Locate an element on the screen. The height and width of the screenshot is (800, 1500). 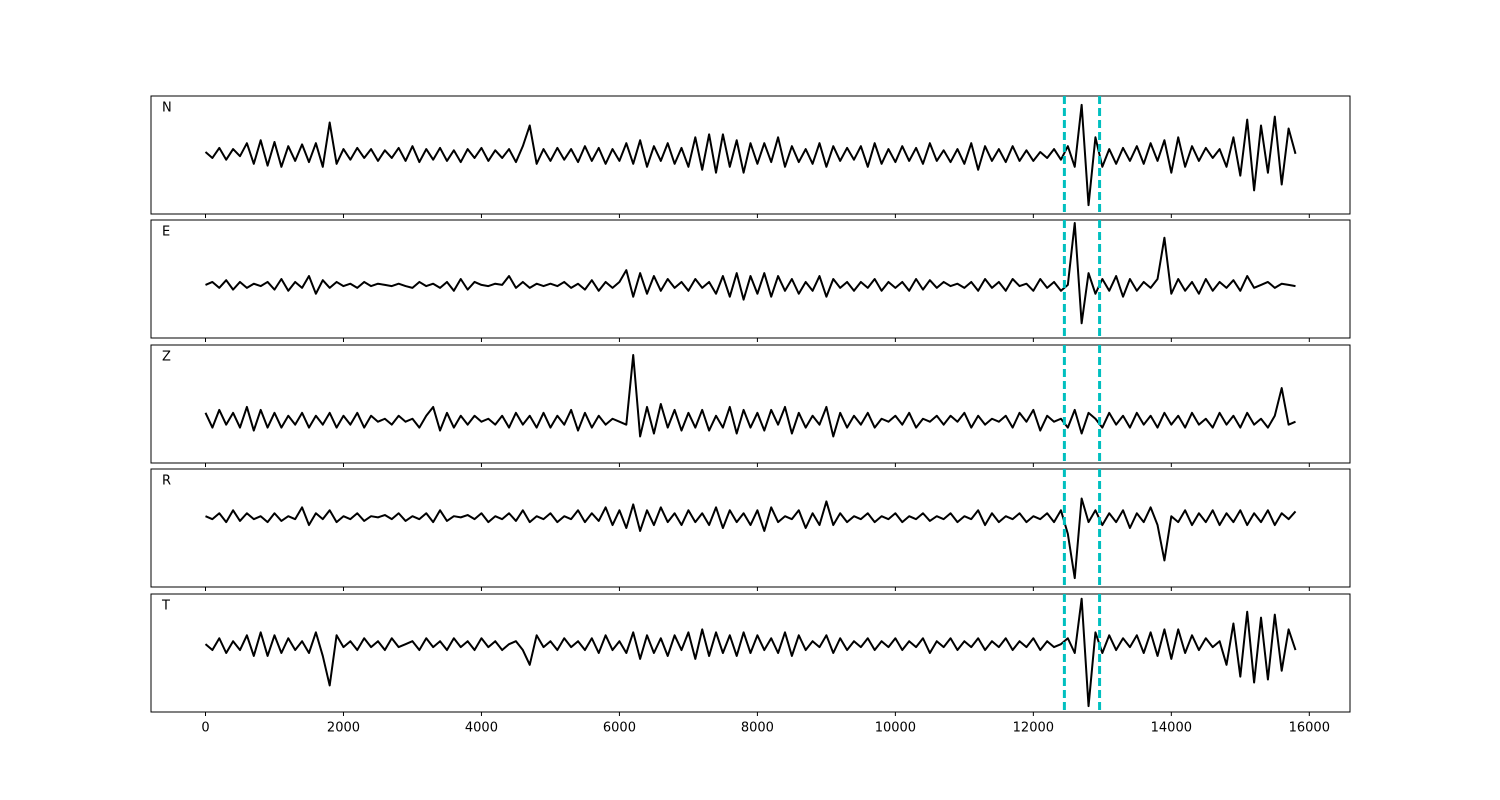
panel-label: T is located at coordinates (165, 606).